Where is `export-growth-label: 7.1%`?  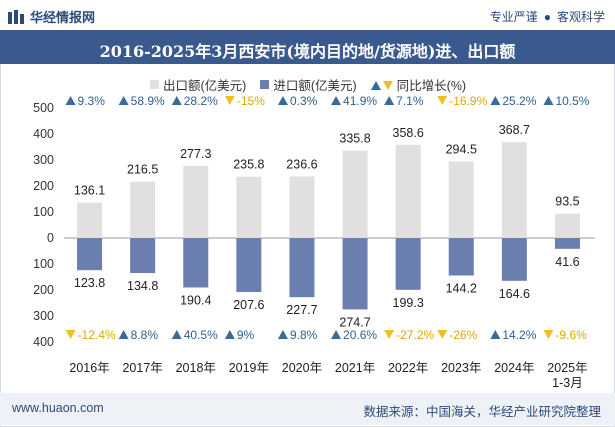 export-growth-label: 7.1% is located at coordinates (410, 101).